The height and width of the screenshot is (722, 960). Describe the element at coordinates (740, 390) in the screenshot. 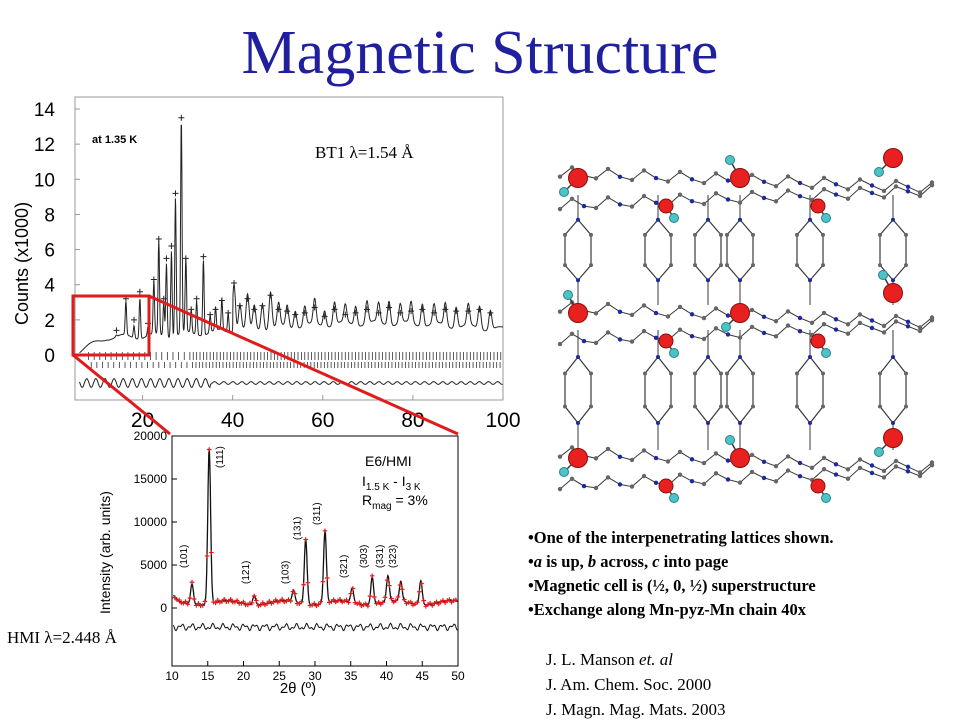

I see `pyrazine-ring` at that location.